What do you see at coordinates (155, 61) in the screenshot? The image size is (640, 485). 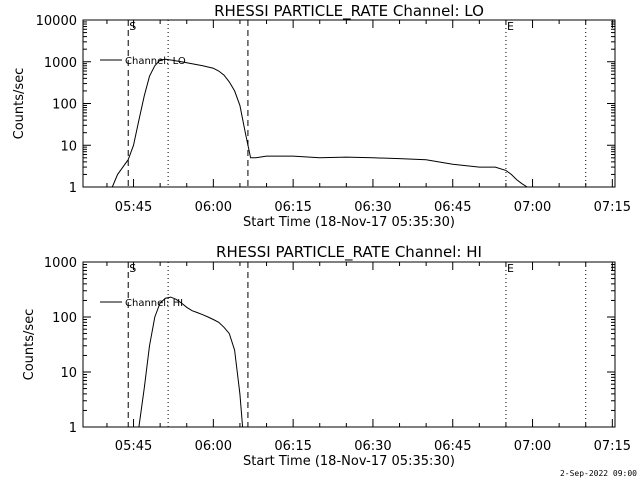 I see `legend-label-lo: Channel: LO` at bounding box center [155, 61].